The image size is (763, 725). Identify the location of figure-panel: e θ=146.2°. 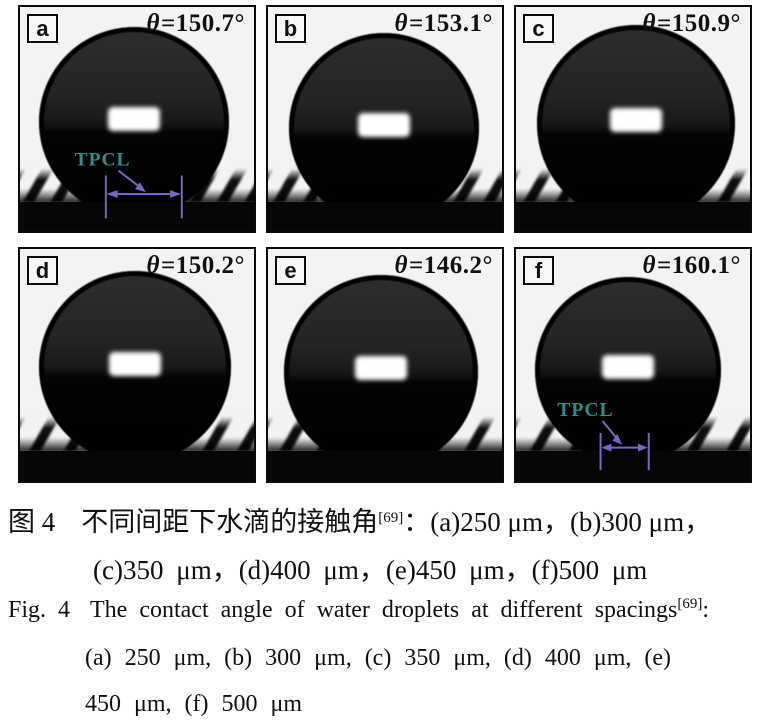
(385, 365).